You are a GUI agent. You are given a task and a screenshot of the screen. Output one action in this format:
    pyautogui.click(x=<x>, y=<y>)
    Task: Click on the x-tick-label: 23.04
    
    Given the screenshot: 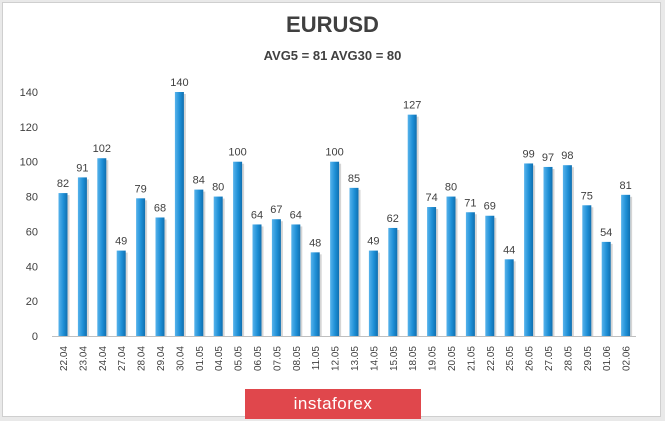 What is the action you would take?
    pyautogui.click(x=83, y=358)
    